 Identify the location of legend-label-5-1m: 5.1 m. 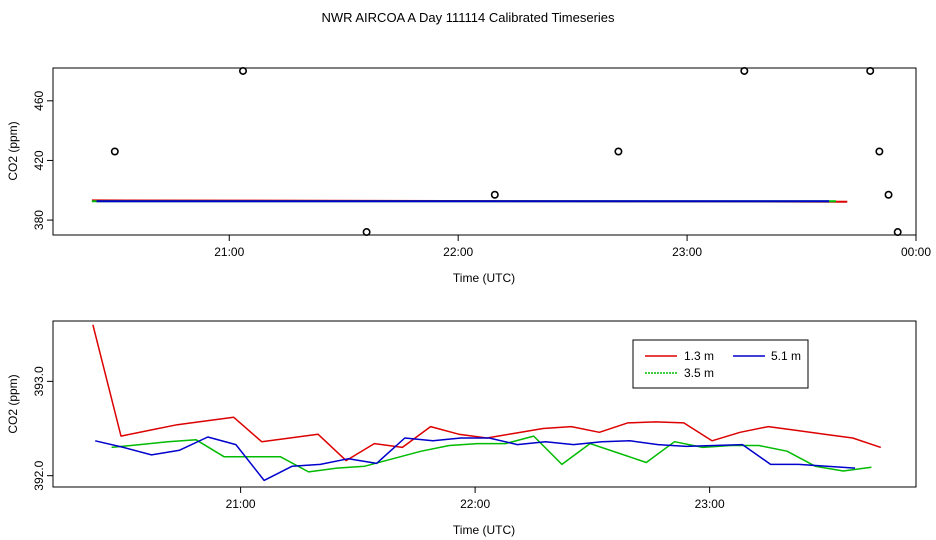
(786, 356).